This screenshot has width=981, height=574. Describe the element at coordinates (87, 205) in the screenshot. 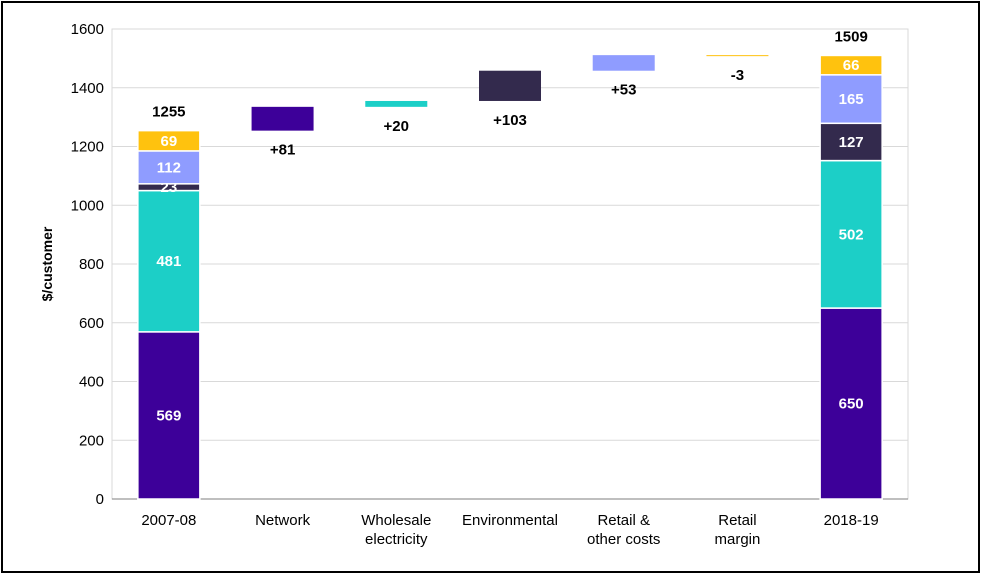

I see `y-tick-label: 1000` at that location.